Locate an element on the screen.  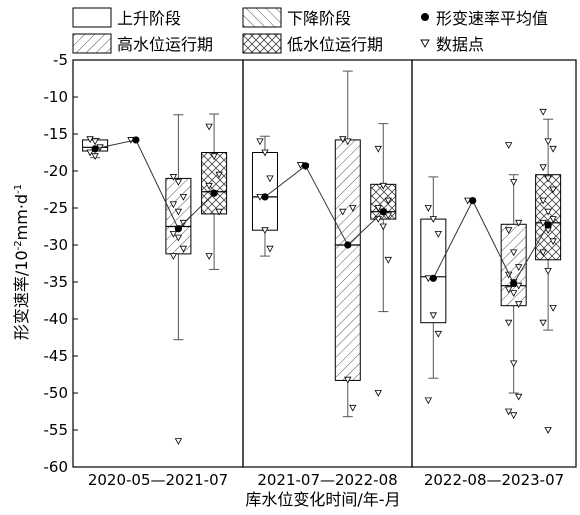
legend-item-low: 低水位运行期 is located at coordinates (312, 43).